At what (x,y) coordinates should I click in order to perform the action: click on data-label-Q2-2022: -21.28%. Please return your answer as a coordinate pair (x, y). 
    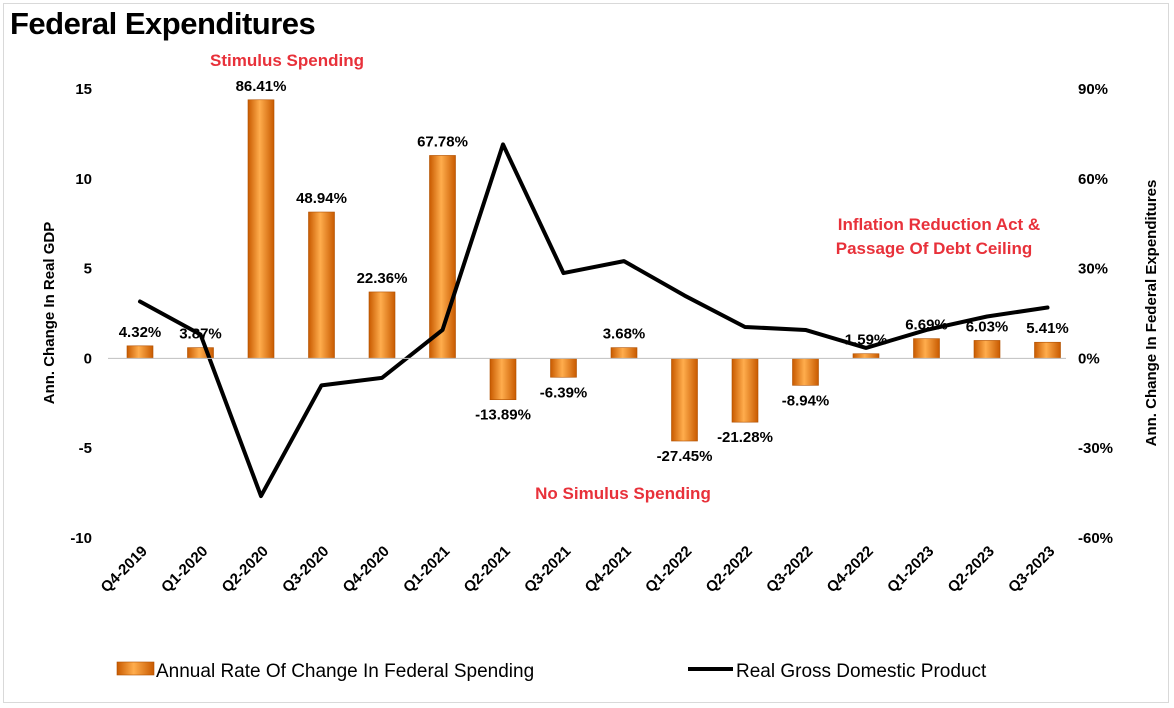
    Looking at the image, I should click on (745, 437).